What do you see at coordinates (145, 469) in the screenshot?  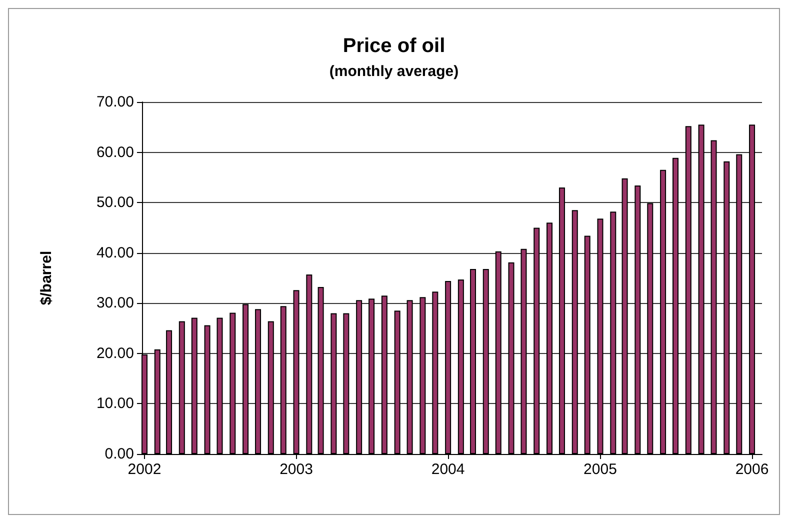 I see `x-tick-label: 2002` at bounding box center [145, 469].